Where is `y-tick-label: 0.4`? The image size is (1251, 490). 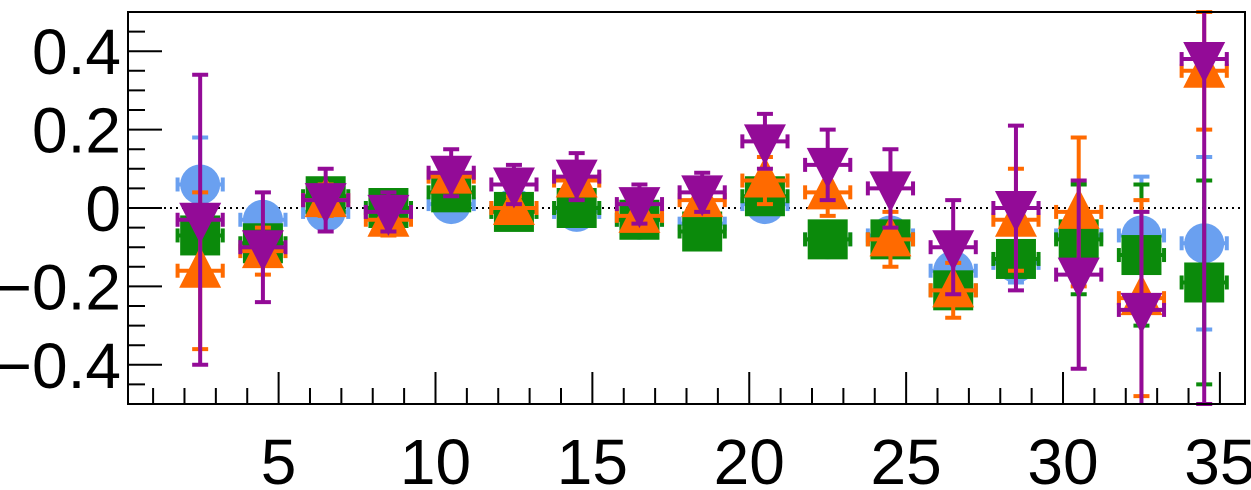
y-tick-label: 0.4 is located at coordinates (76, 52).